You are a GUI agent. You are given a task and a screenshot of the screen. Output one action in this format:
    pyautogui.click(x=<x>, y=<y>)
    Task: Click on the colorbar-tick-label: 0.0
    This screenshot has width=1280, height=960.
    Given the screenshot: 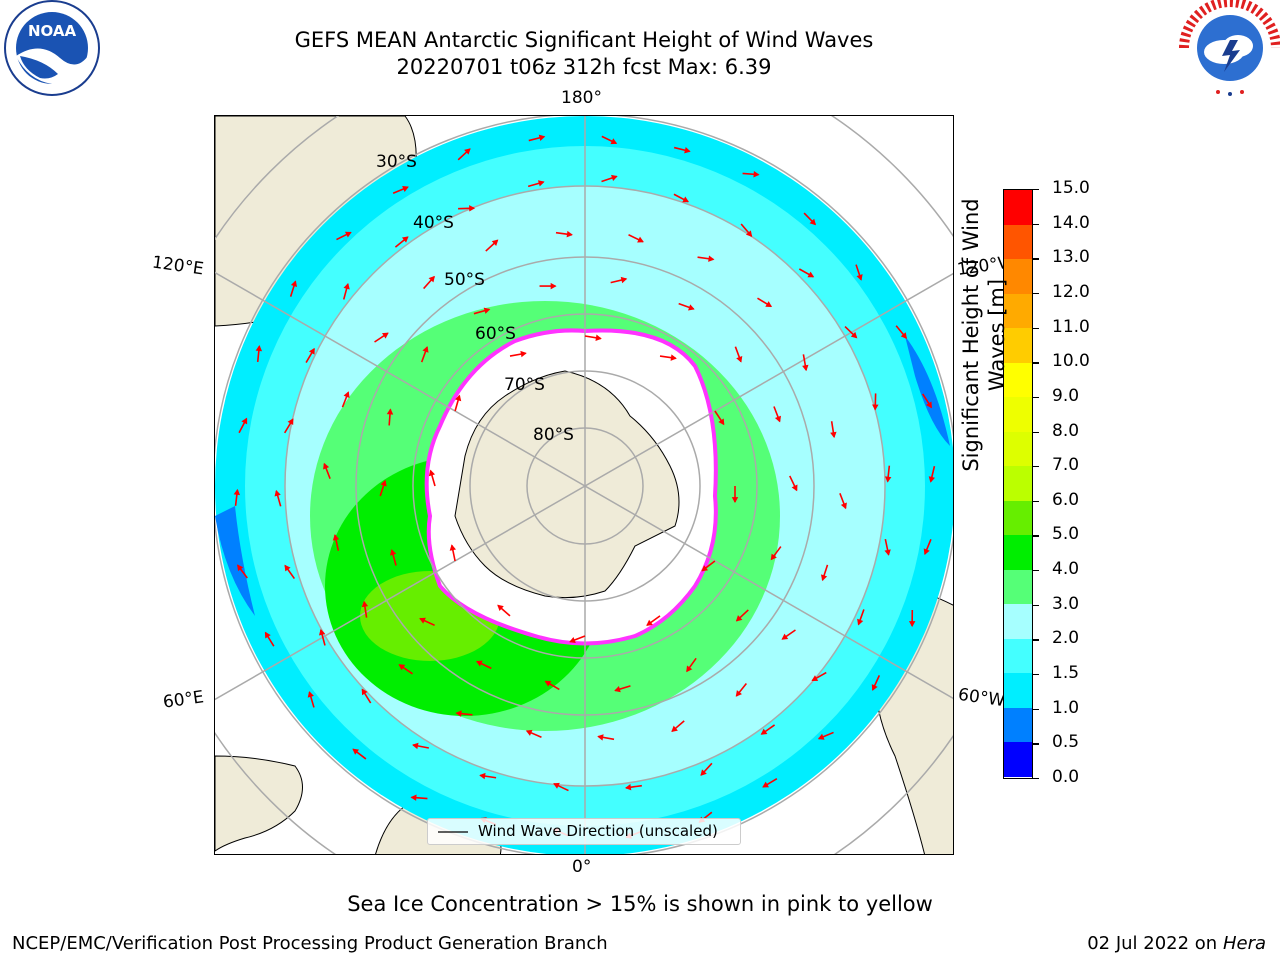 What is the action you would take?
    pyautogui.click(x=1066, y=777)
    